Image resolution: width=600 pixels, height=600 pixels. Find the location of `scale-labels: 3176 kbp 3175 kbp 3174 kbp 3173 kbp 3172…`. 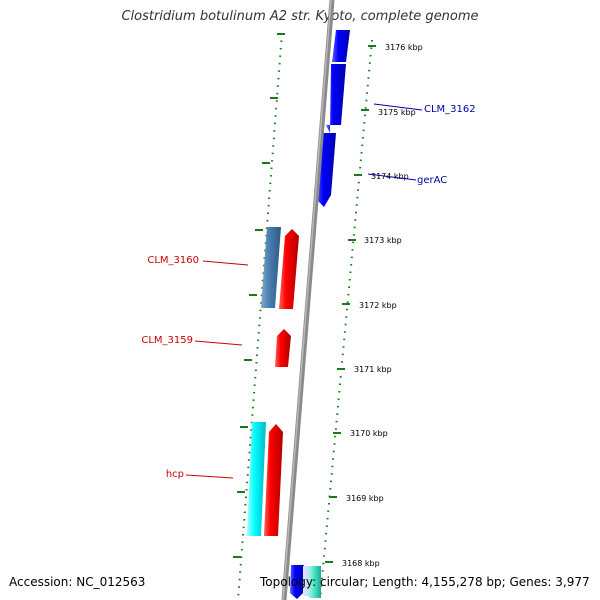

scale-labels: 3176 kbp 3175 kbp 3174 kbp 3173 kbp 3172… is located at coordinates (382, 305).